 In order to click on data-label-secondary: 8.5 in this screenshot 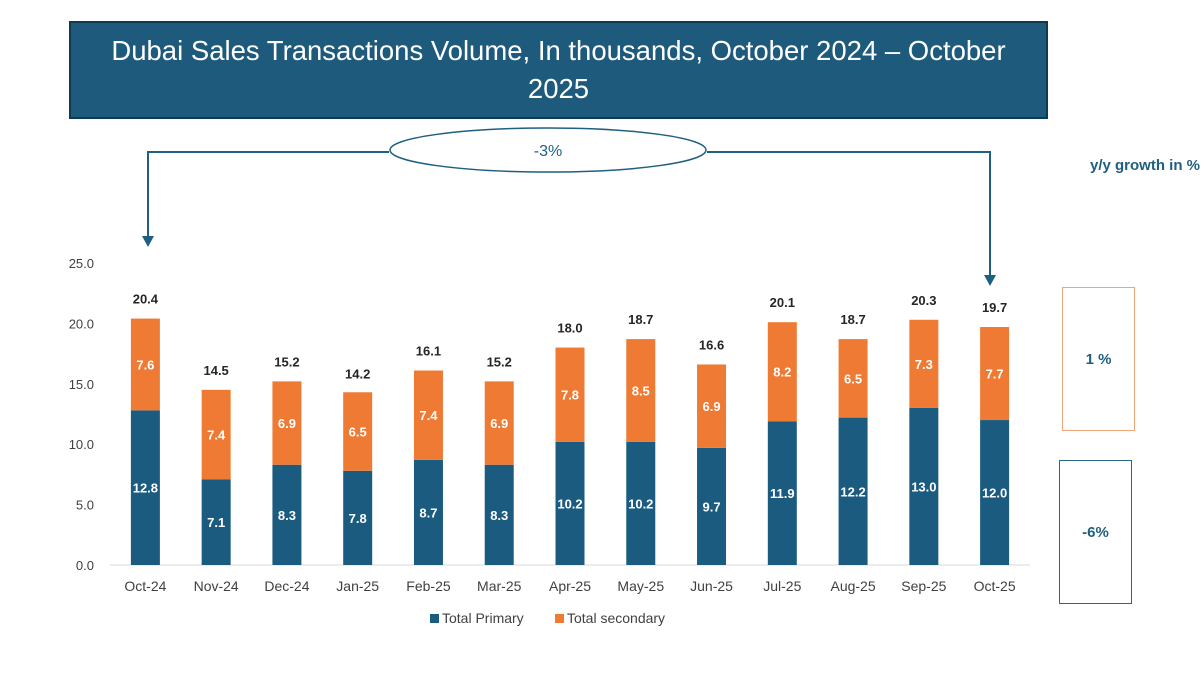, I will do `click(641, 390)`.